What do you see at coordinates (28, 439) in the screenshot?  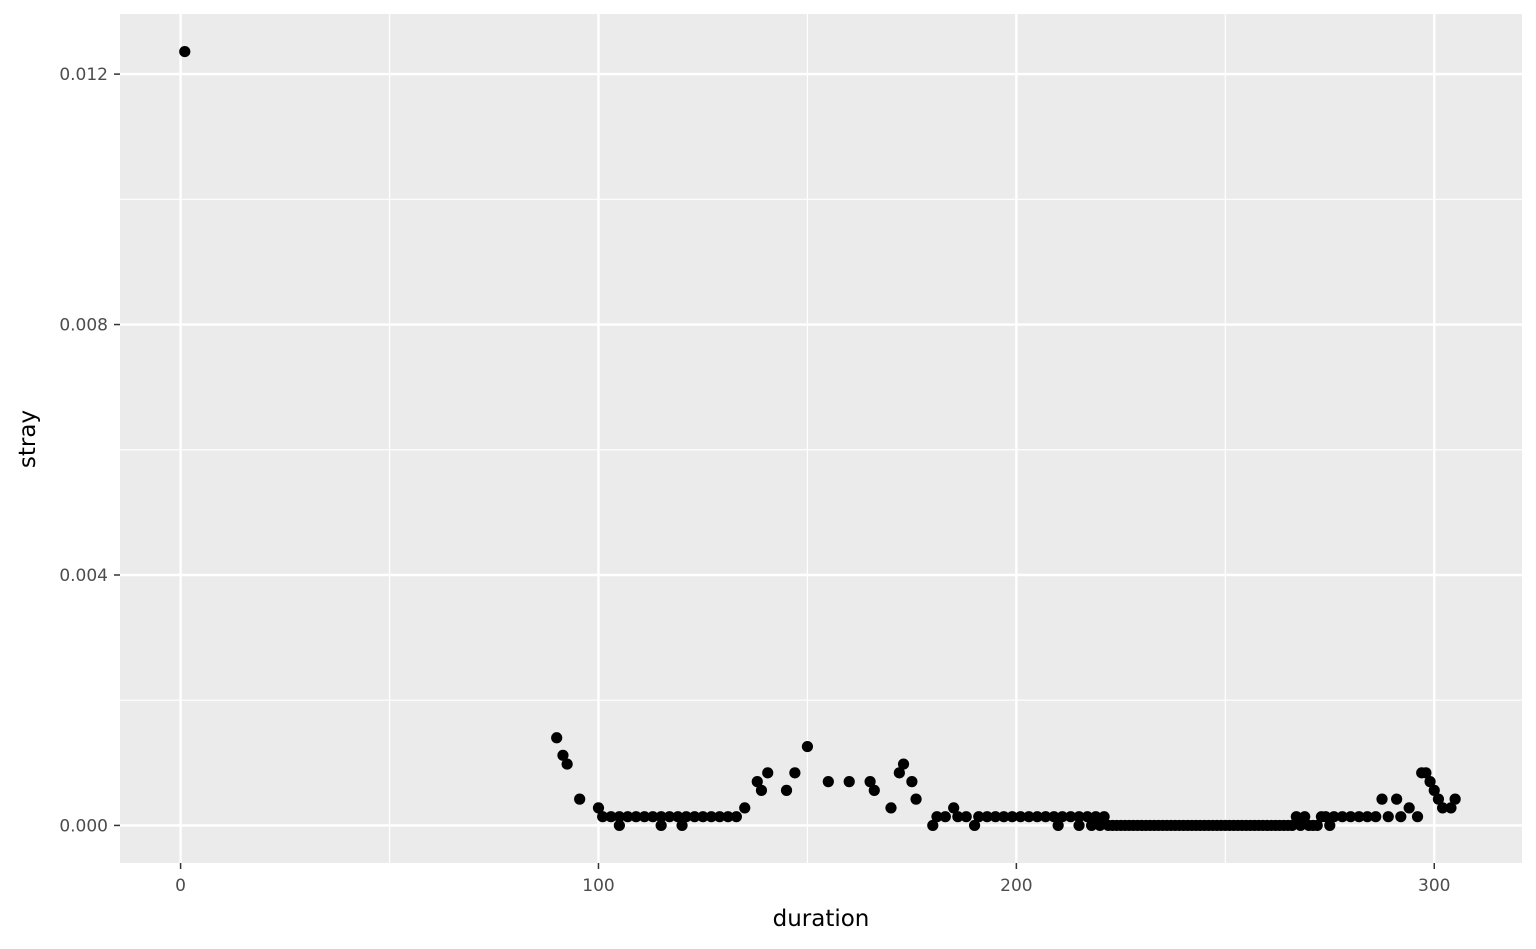 I see `y-axis-title: stray` at bounding box center [28, 439].